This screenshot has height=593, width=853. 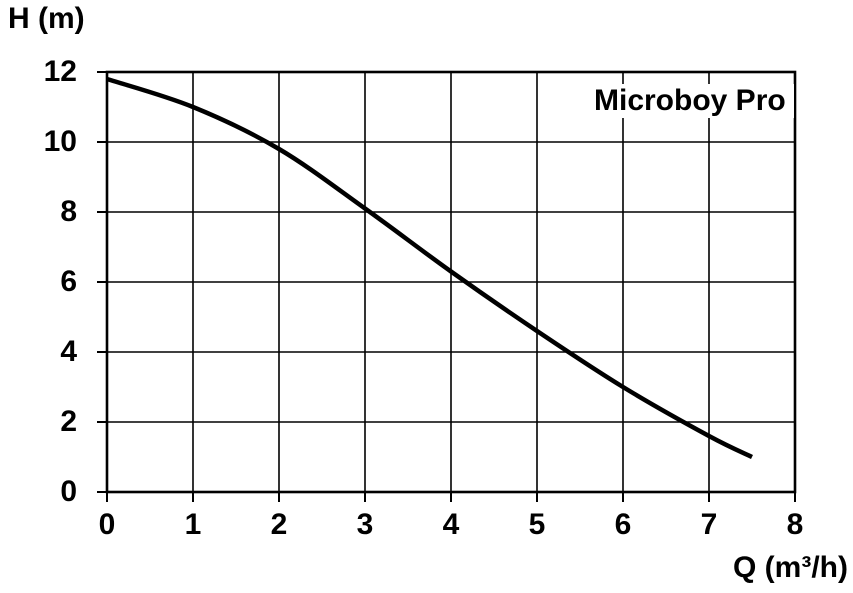 What do you see at coordinates (365, 524) in the screenshot?
I see `x-tick-label: 3` at bounding box center [365, 524].